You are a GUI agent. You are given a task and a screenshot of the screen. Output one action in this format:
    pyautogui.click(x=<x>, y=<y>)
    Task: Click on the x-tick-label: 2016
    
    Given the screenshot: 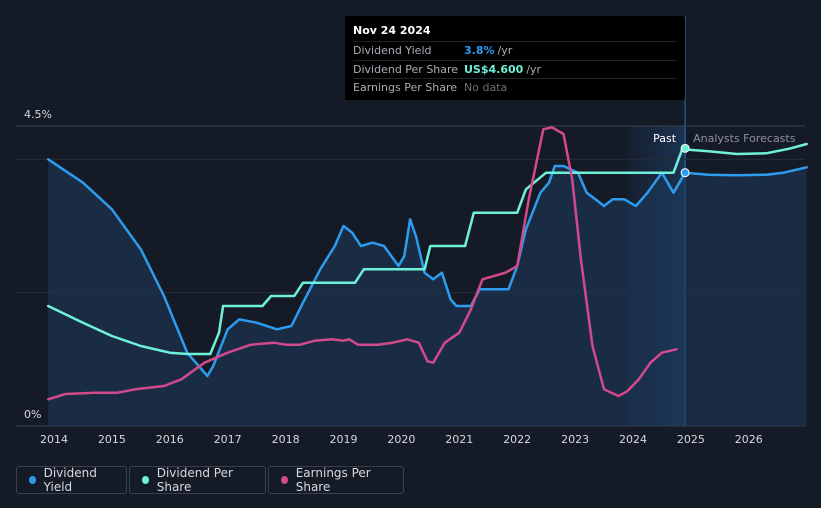 What is the action you would take?
    pyautogui.click(x=170, y=439)
    